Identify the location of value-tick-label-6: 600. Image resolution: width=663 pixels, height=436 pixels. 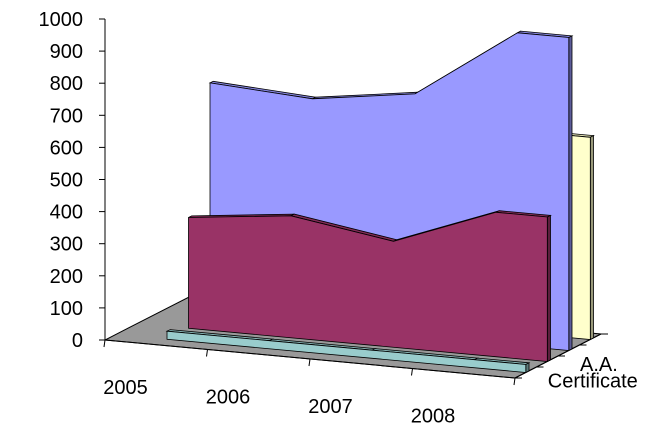
(66, 148).